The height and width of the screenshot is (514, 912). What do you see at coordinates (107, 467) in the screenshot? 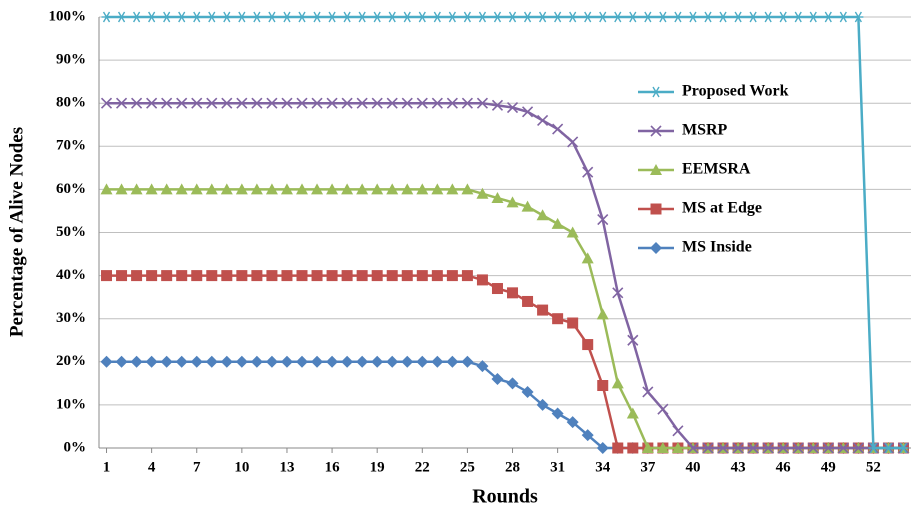
I see `x-tick-label: 1` at bounding box center [107, 467].